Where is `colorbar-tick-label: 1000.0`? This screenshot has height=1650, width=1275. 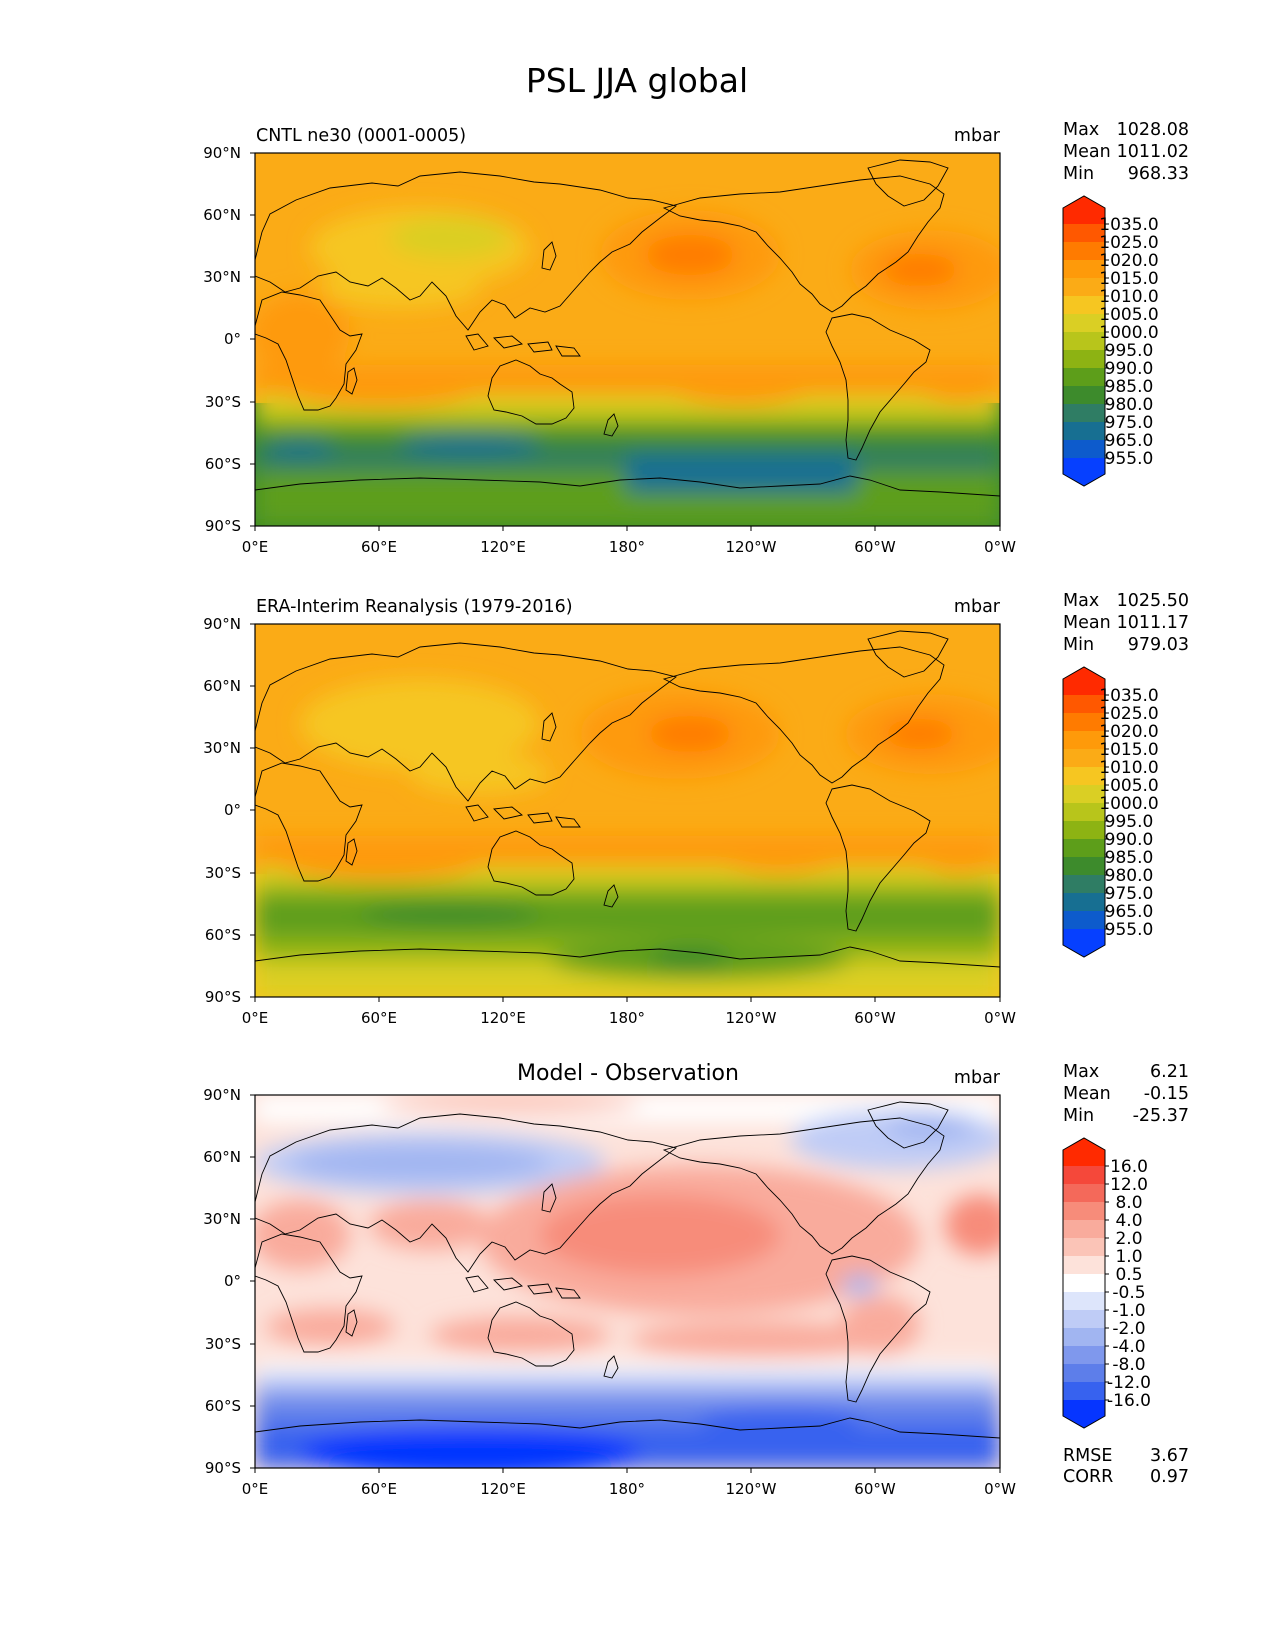
colorbar-tick-label: 1000.0 is located at coordinates (1128, 333).